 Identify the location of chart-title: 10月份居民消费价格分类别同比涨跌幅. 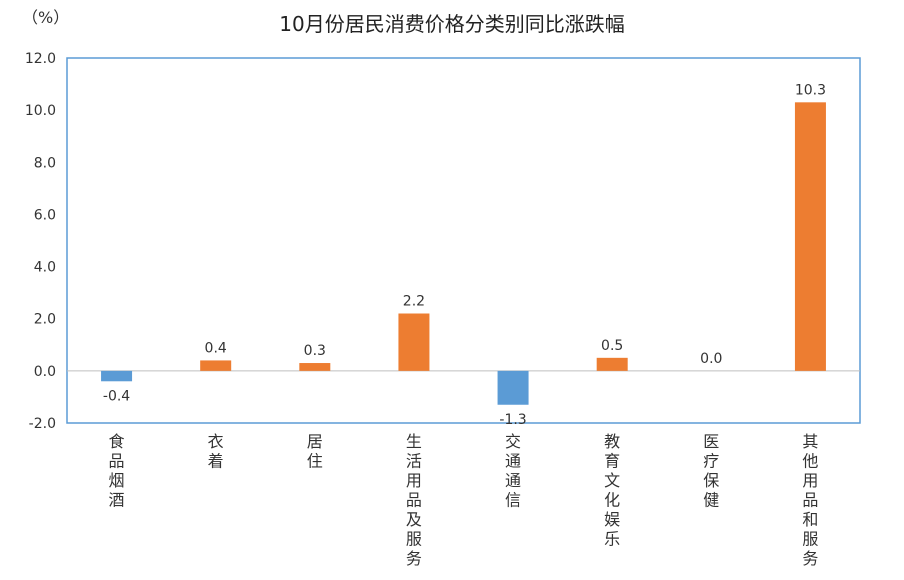
(452, 24).